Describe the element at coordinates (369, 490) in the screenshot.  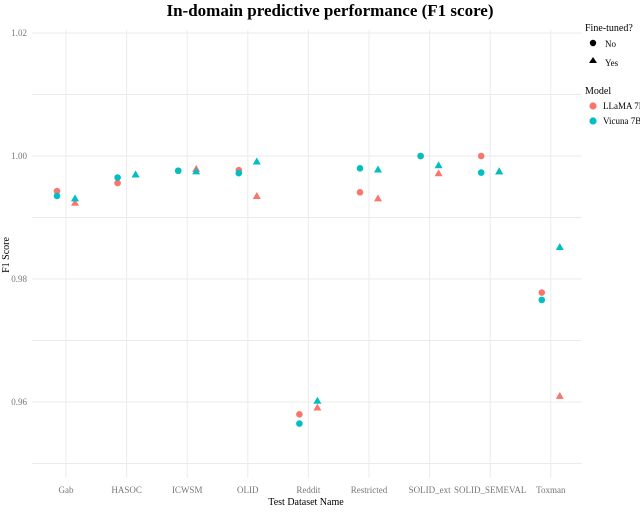
I see `x-tick-label: Restricted` at that location.